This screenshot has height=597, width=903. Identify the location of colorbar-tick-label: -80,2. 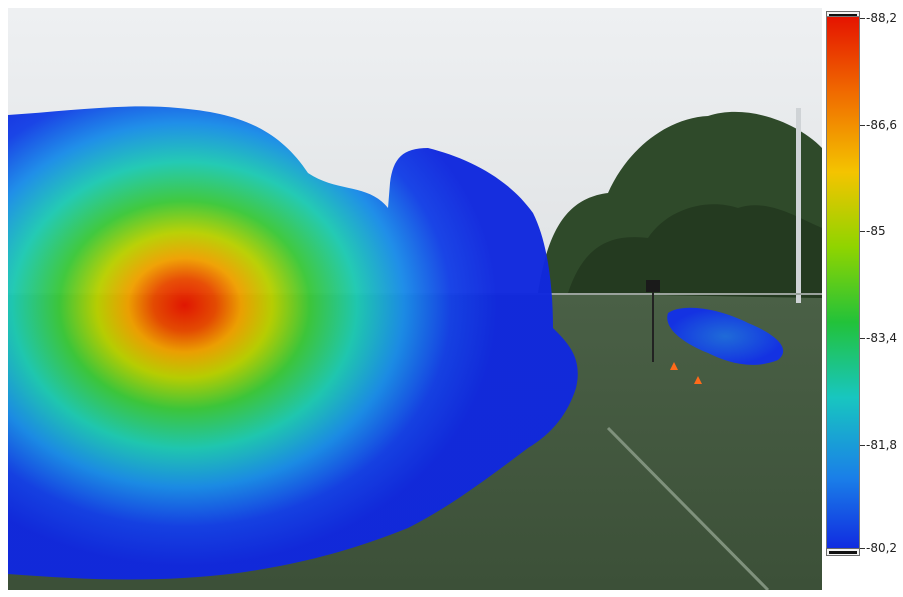
(882, 548).